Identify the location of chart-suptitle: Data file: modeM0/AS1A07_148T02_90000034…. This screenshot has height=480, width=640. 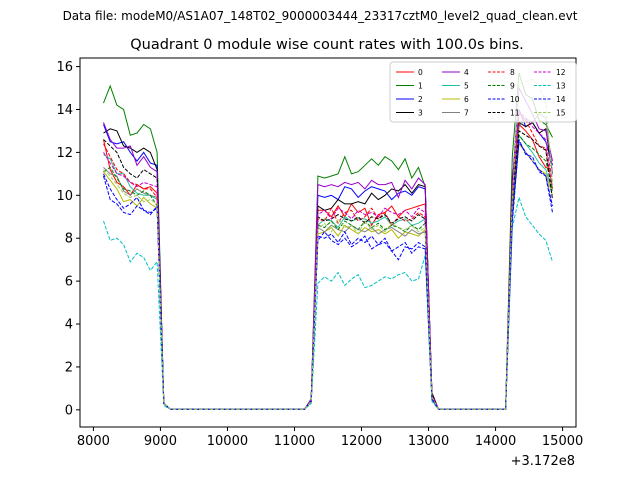
(320, 16).